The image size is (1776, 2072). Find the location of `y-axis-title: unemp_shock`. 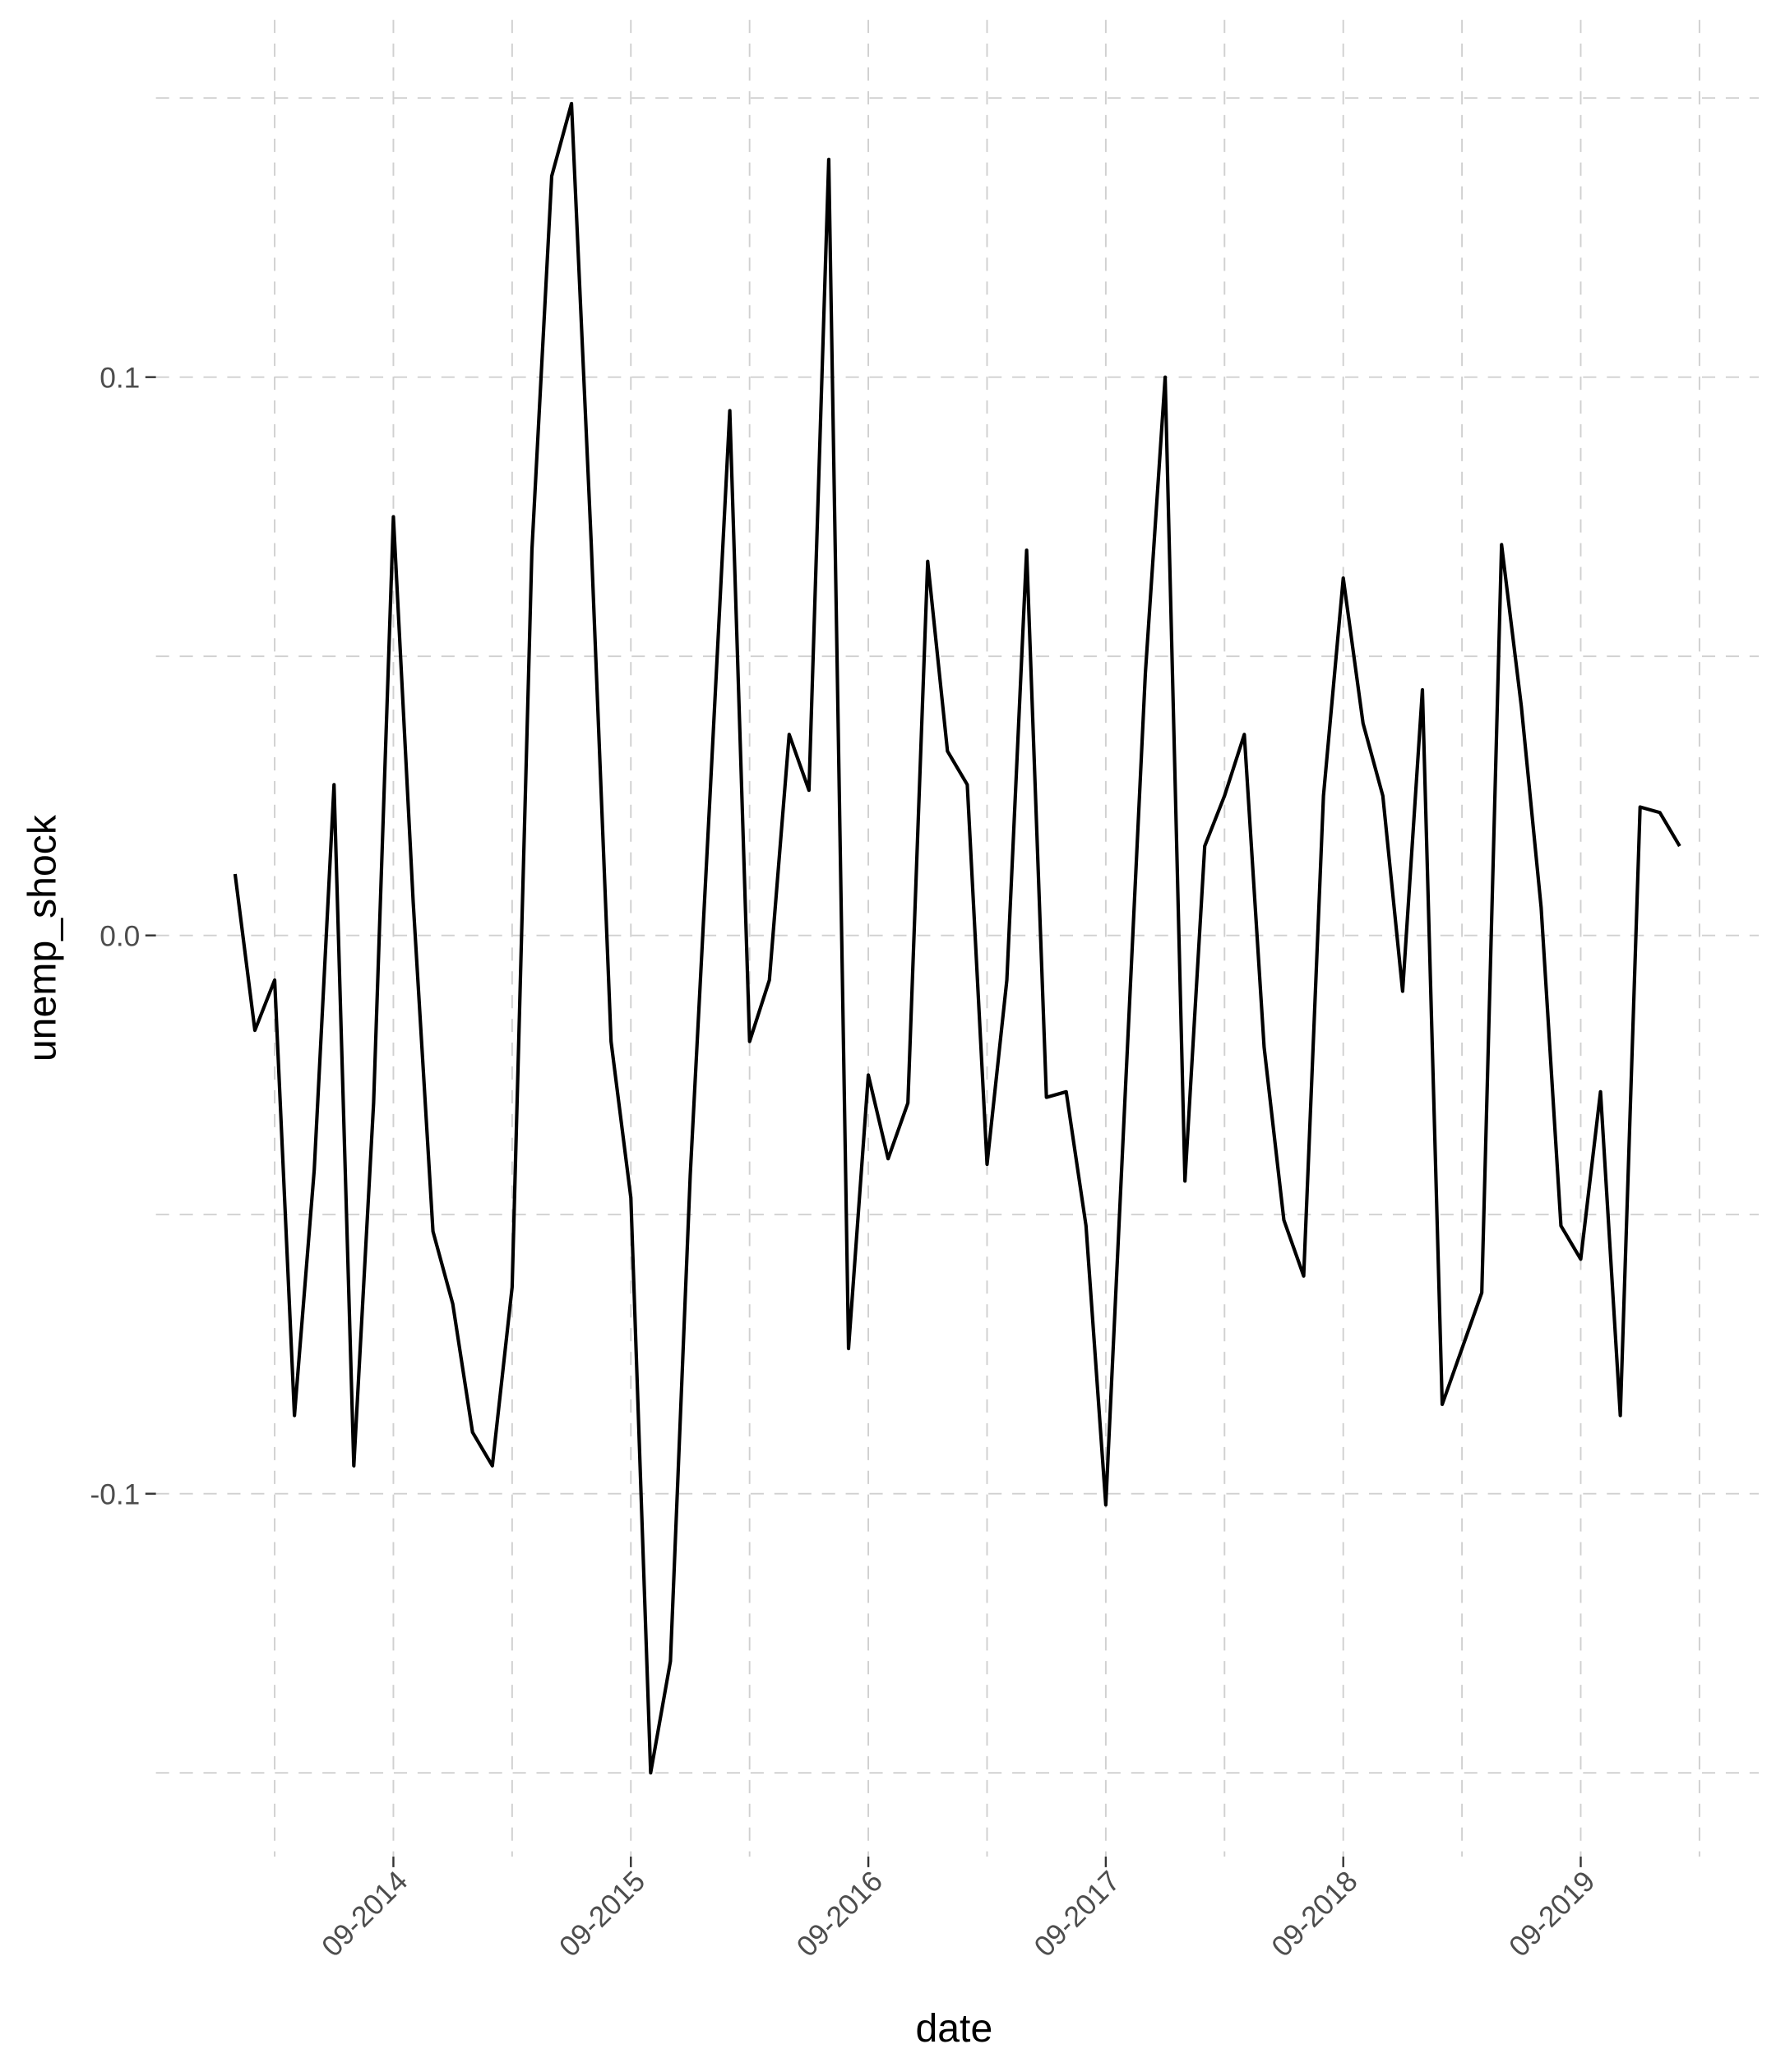

y-axis-title: unemp_shock is located at coordinates (43, 937).